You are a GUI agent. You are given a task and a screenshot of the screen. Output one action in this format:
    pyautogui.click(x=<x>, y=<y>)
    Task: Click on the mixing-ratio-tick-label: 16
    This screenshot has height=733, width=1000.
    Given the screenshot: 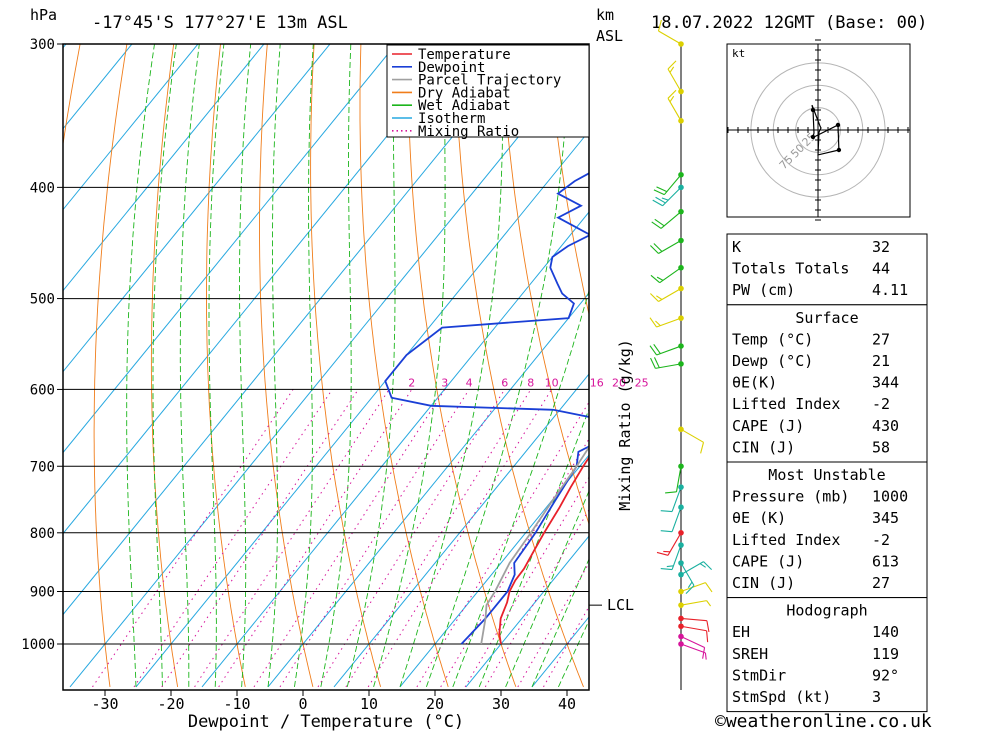 What is the action you would take?
    pyautogui.click(x=597, y=382)
    